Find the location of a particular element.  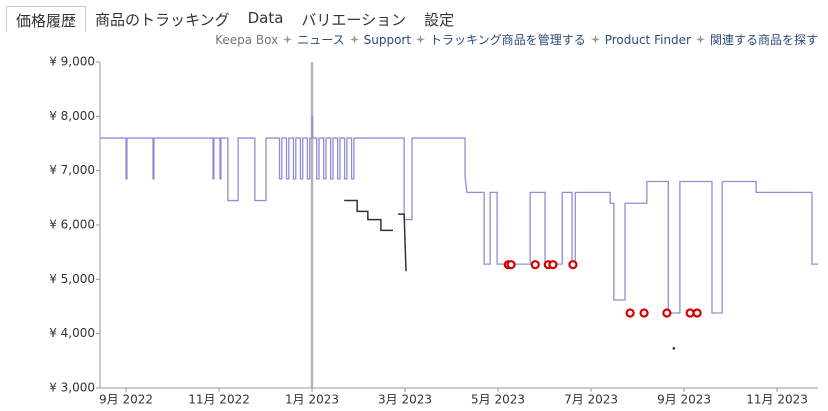

link: ニュース is located at coordinates (321, 40).